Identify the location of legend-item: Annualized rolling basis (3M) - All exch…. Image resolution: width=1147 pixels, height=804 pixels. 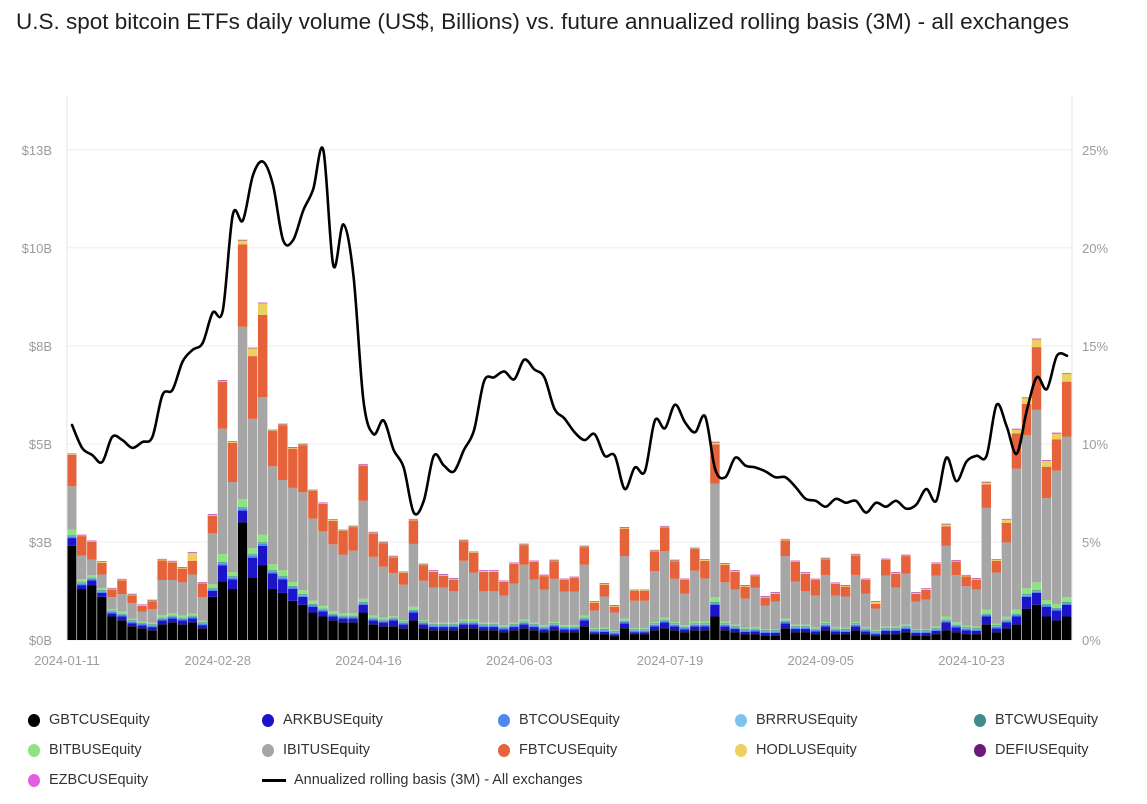
(422, 780).